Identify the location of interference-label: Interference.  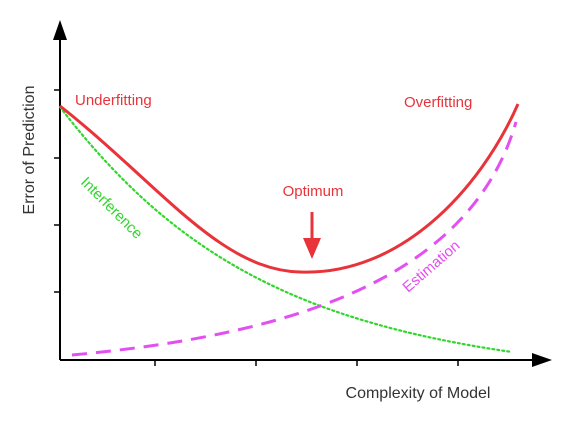
(111, 208).